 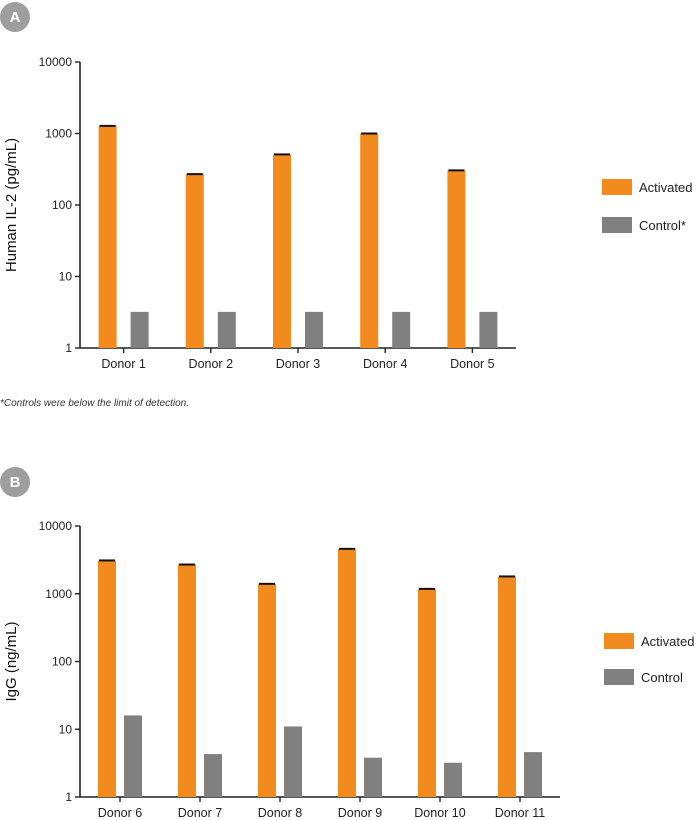 What do you see at coordinates (360, 813) in the screenshot?
I see `x-tick-label: Donor 9` at bounding box center [360, 813].